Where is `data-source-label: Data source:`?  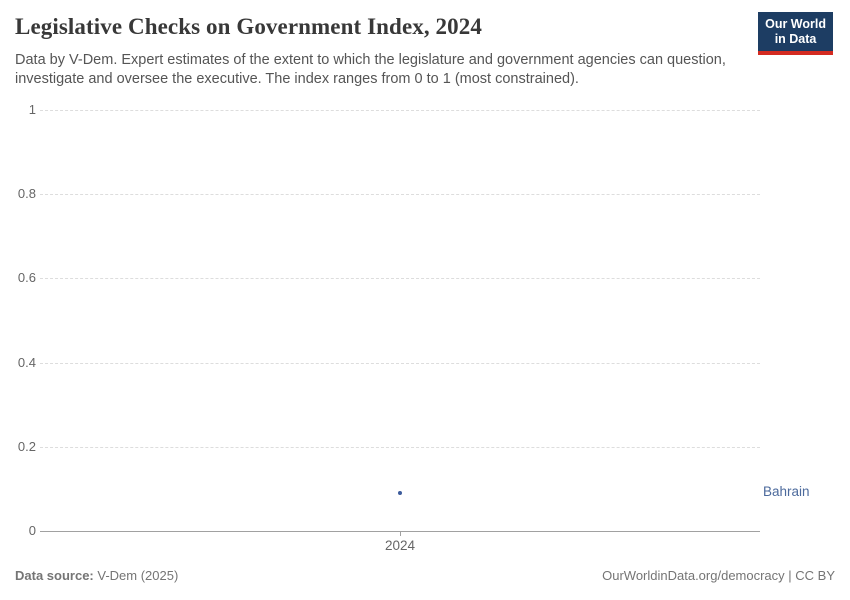
data-source-label: Data source: is located at coordinates (54, 575).